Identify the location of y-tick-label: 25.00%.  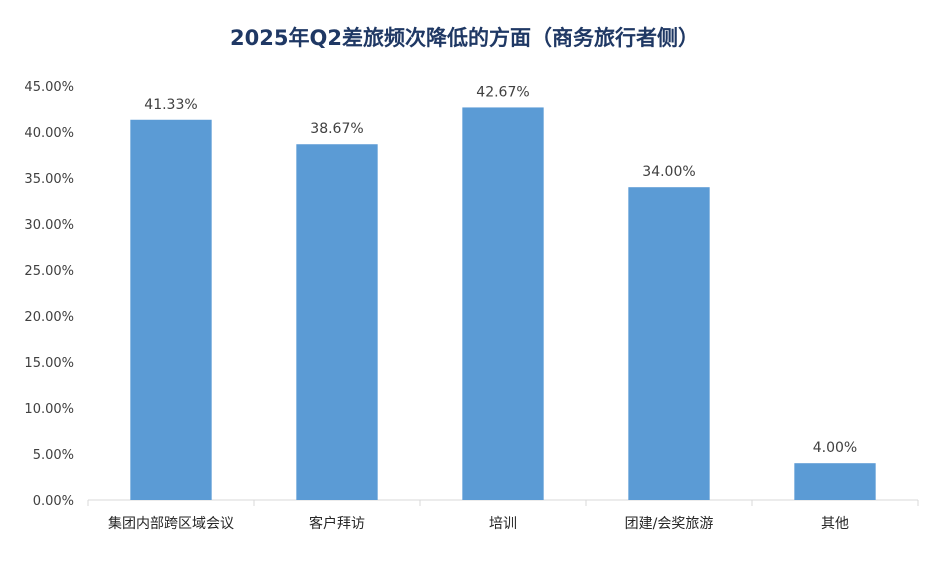
(49, 271).